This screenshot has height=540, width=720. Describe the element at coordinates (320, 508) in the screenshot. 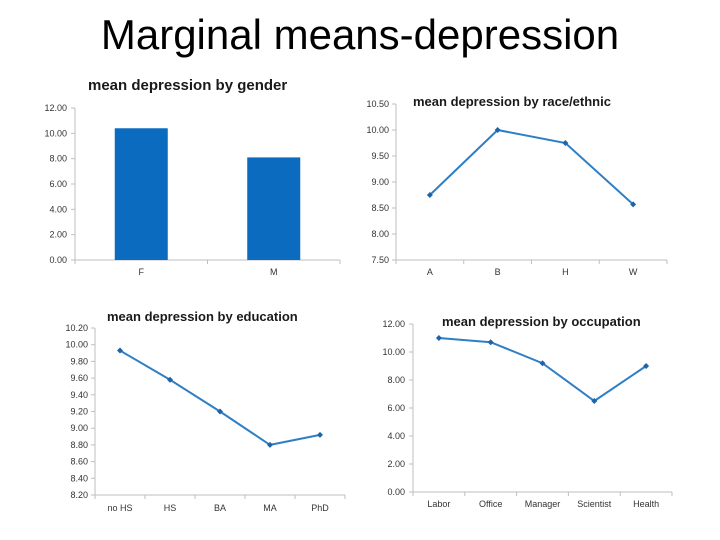

I see `x-tick-label-education: PhD` at that location.